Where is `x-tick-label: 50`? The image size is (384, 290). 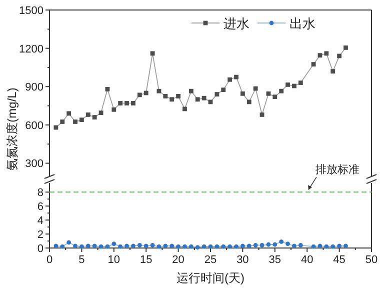
x-tick-label: 50 is located at coordinates (371, 260).